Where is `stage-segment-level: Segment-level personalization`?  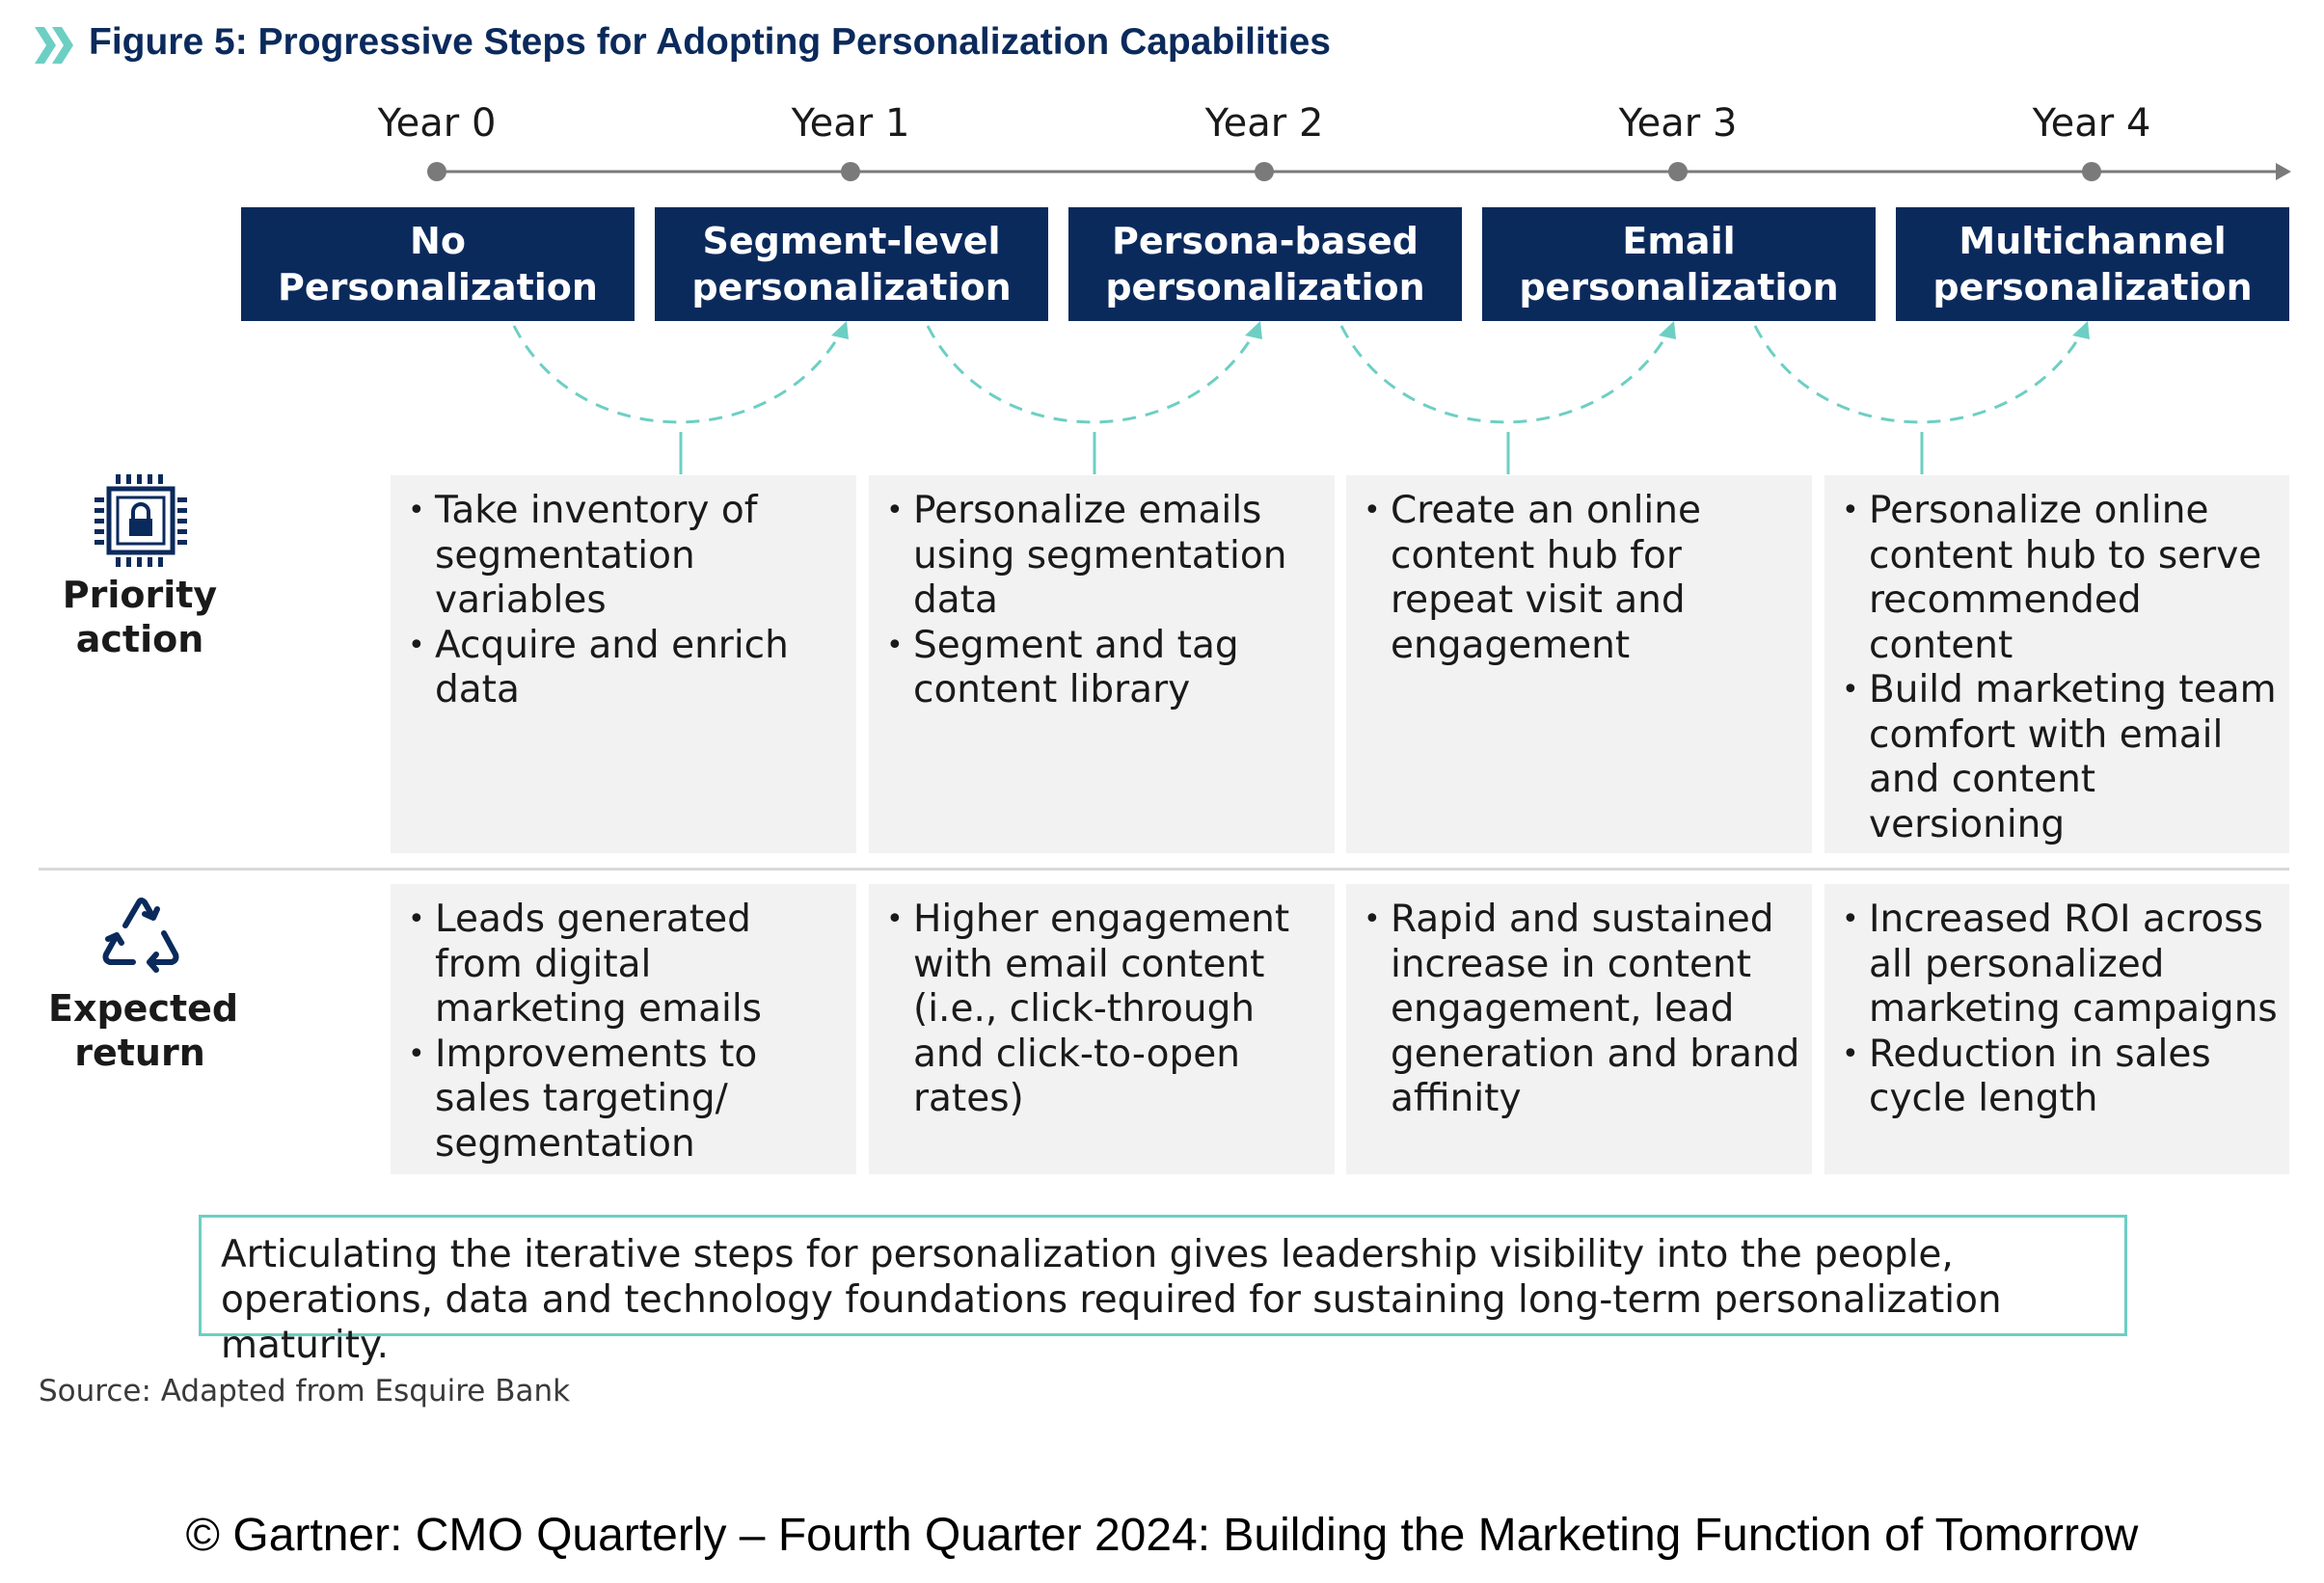
stage-segment-level: Segment-level personalization is located at coordinates (852, 264).